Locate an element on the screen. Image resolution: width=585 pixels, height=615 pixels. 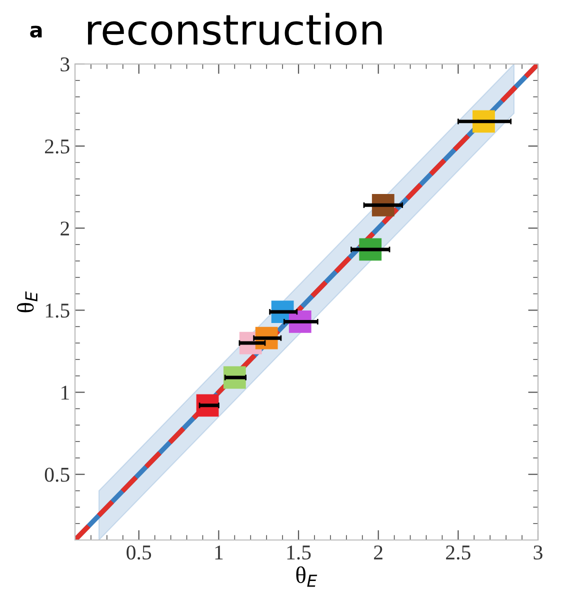
text: a is located at coordinates (36, 32).